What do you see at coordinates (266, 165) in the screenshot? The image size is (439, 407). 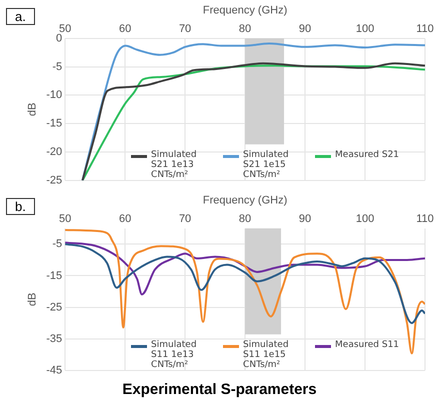 I see `legend-label: Simulated S21 1e15 CNTs/m²` at bounding box center [266, 165].